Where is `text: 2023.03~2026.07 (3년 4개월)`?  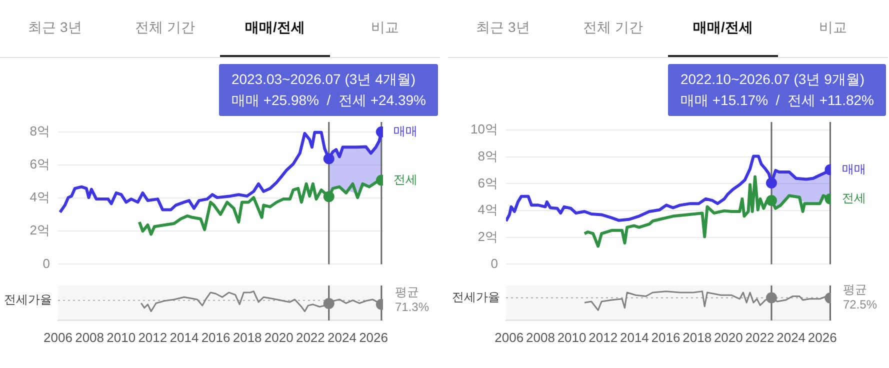
text: 2023.03~2026.07 (3년 4개월) is located at coordinates (324, 79).